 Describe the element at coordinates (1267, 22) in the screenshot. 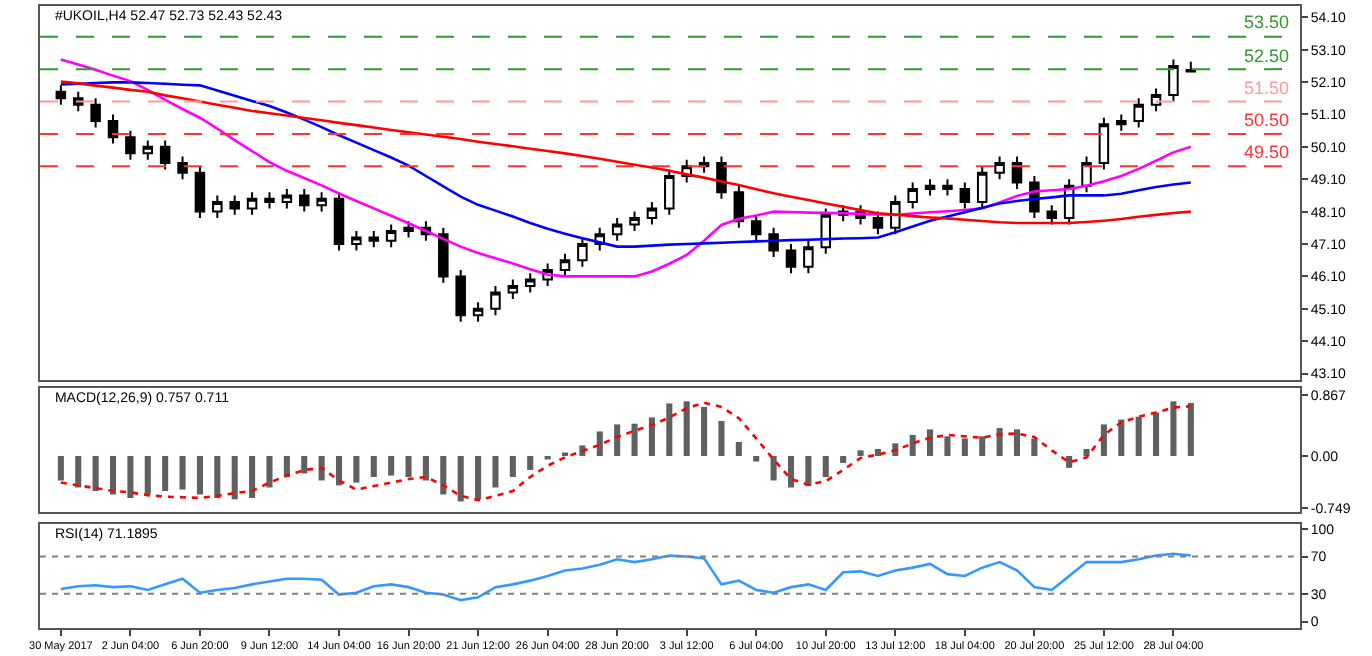

I see `ref-line-label: 53.50` at that location.